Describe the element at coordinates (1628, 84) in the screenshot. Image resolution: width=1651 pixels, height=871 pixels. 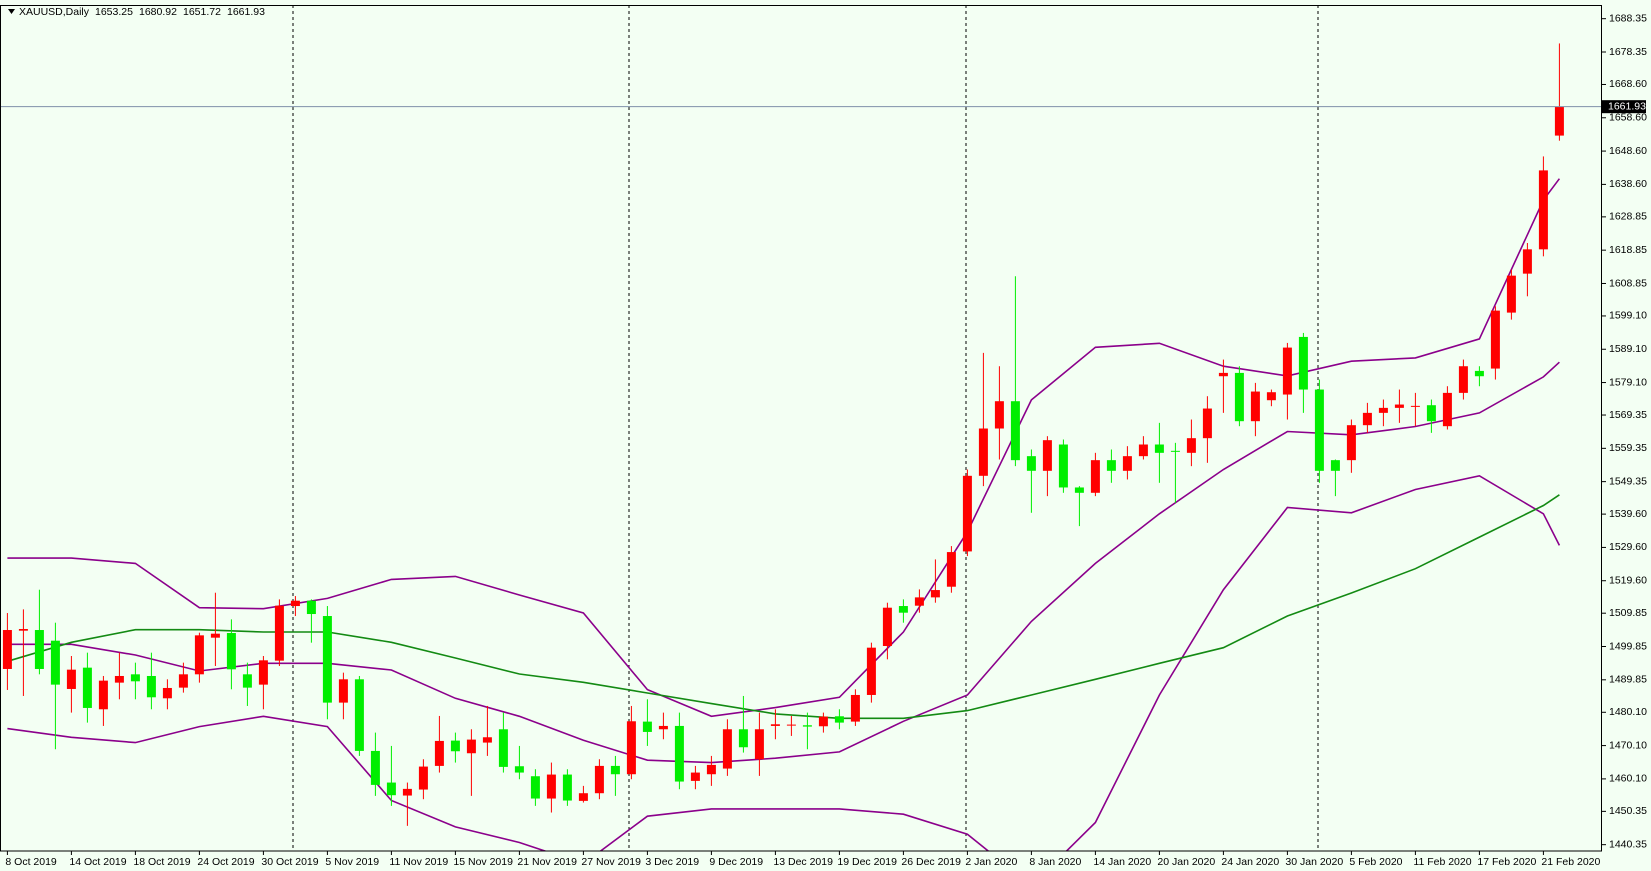
I see `y-tick-label: 1668.60` at that location.